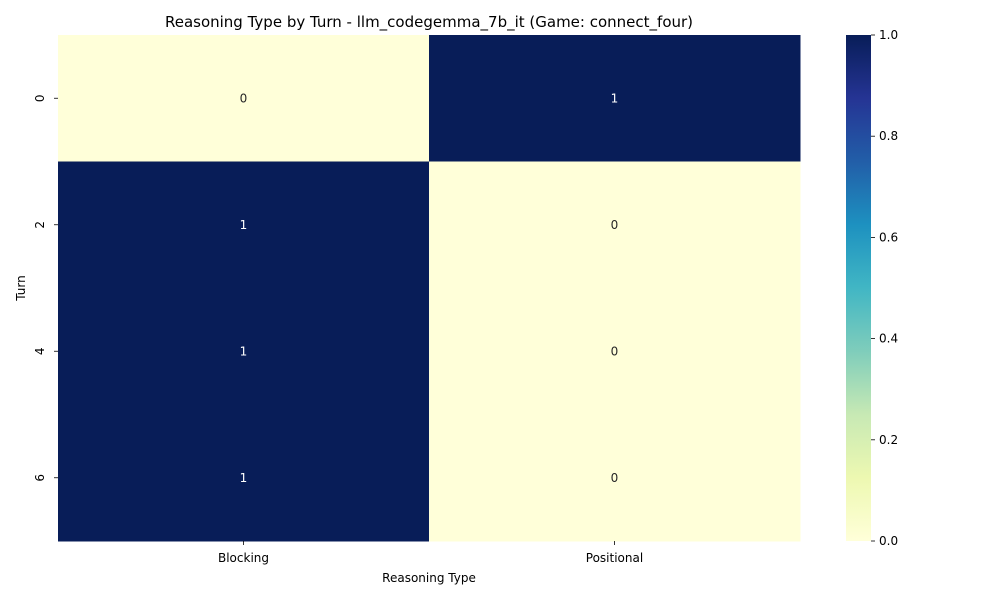 The width and height of the screenshot is (1000, 604). I want to click on y-tick-label: 4, so click(40, 351).